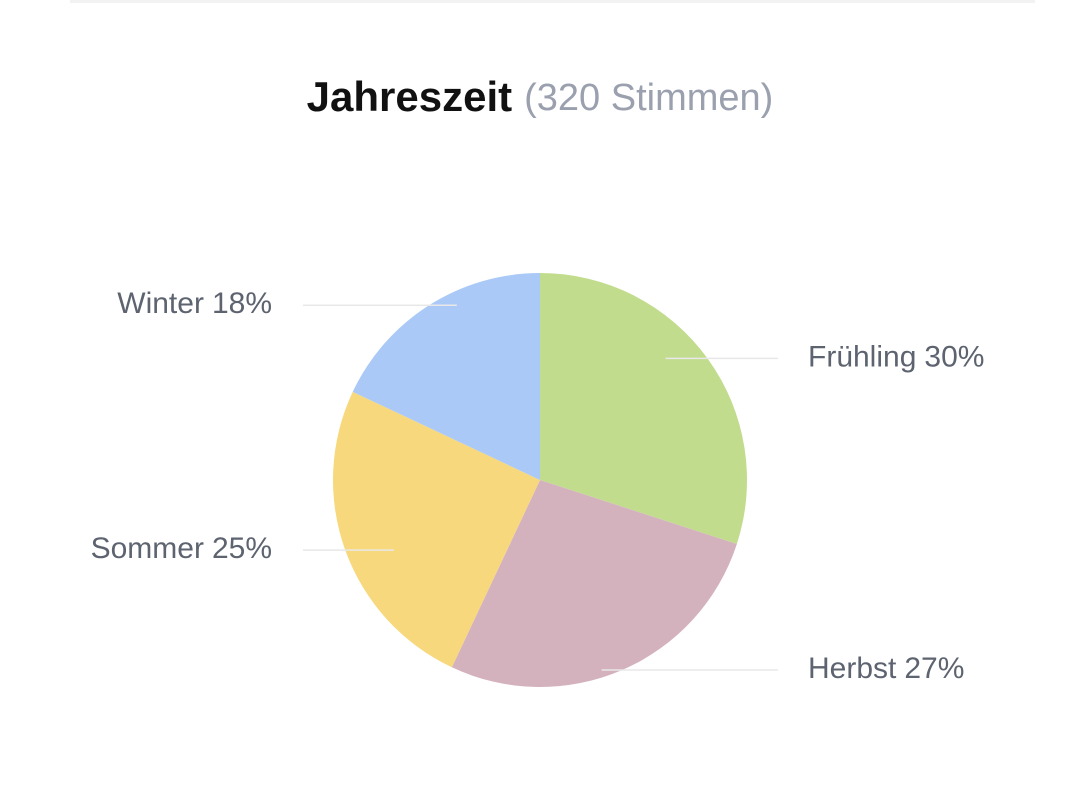  I want to click on chart-subtitle: (320 Stimmen), so click(648, 98).